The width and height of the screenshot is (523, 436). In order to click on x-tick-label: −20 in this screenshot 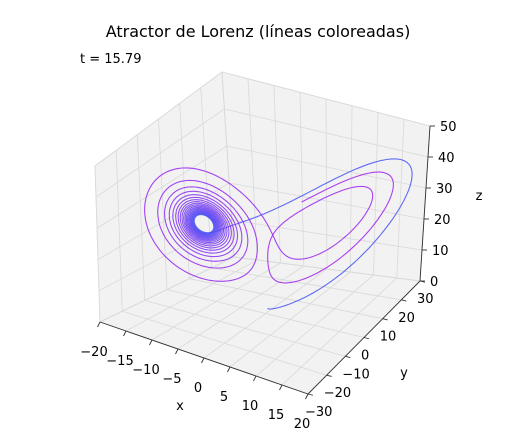, I will do `click(93, 352)`.